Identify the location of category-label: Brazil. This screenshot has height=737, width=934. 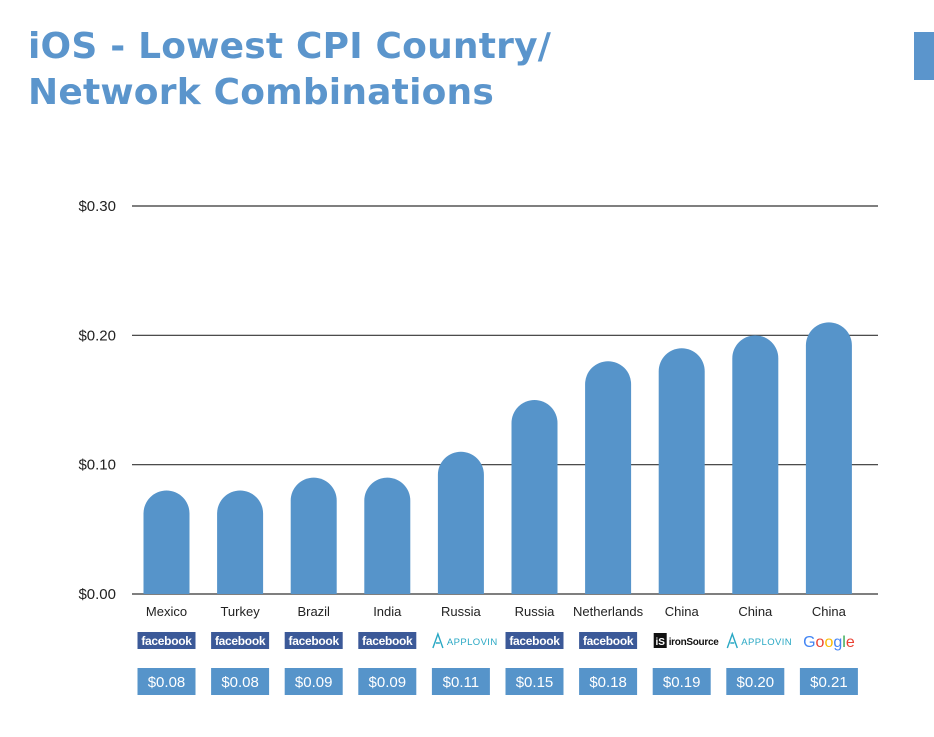
(313, 611).